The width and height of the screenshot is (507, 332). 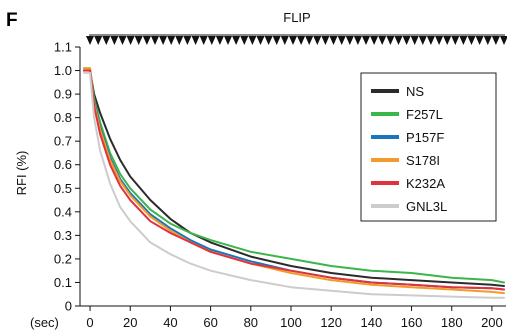 I want to click on x-tick-label: 140, so click(x=372, y=322).